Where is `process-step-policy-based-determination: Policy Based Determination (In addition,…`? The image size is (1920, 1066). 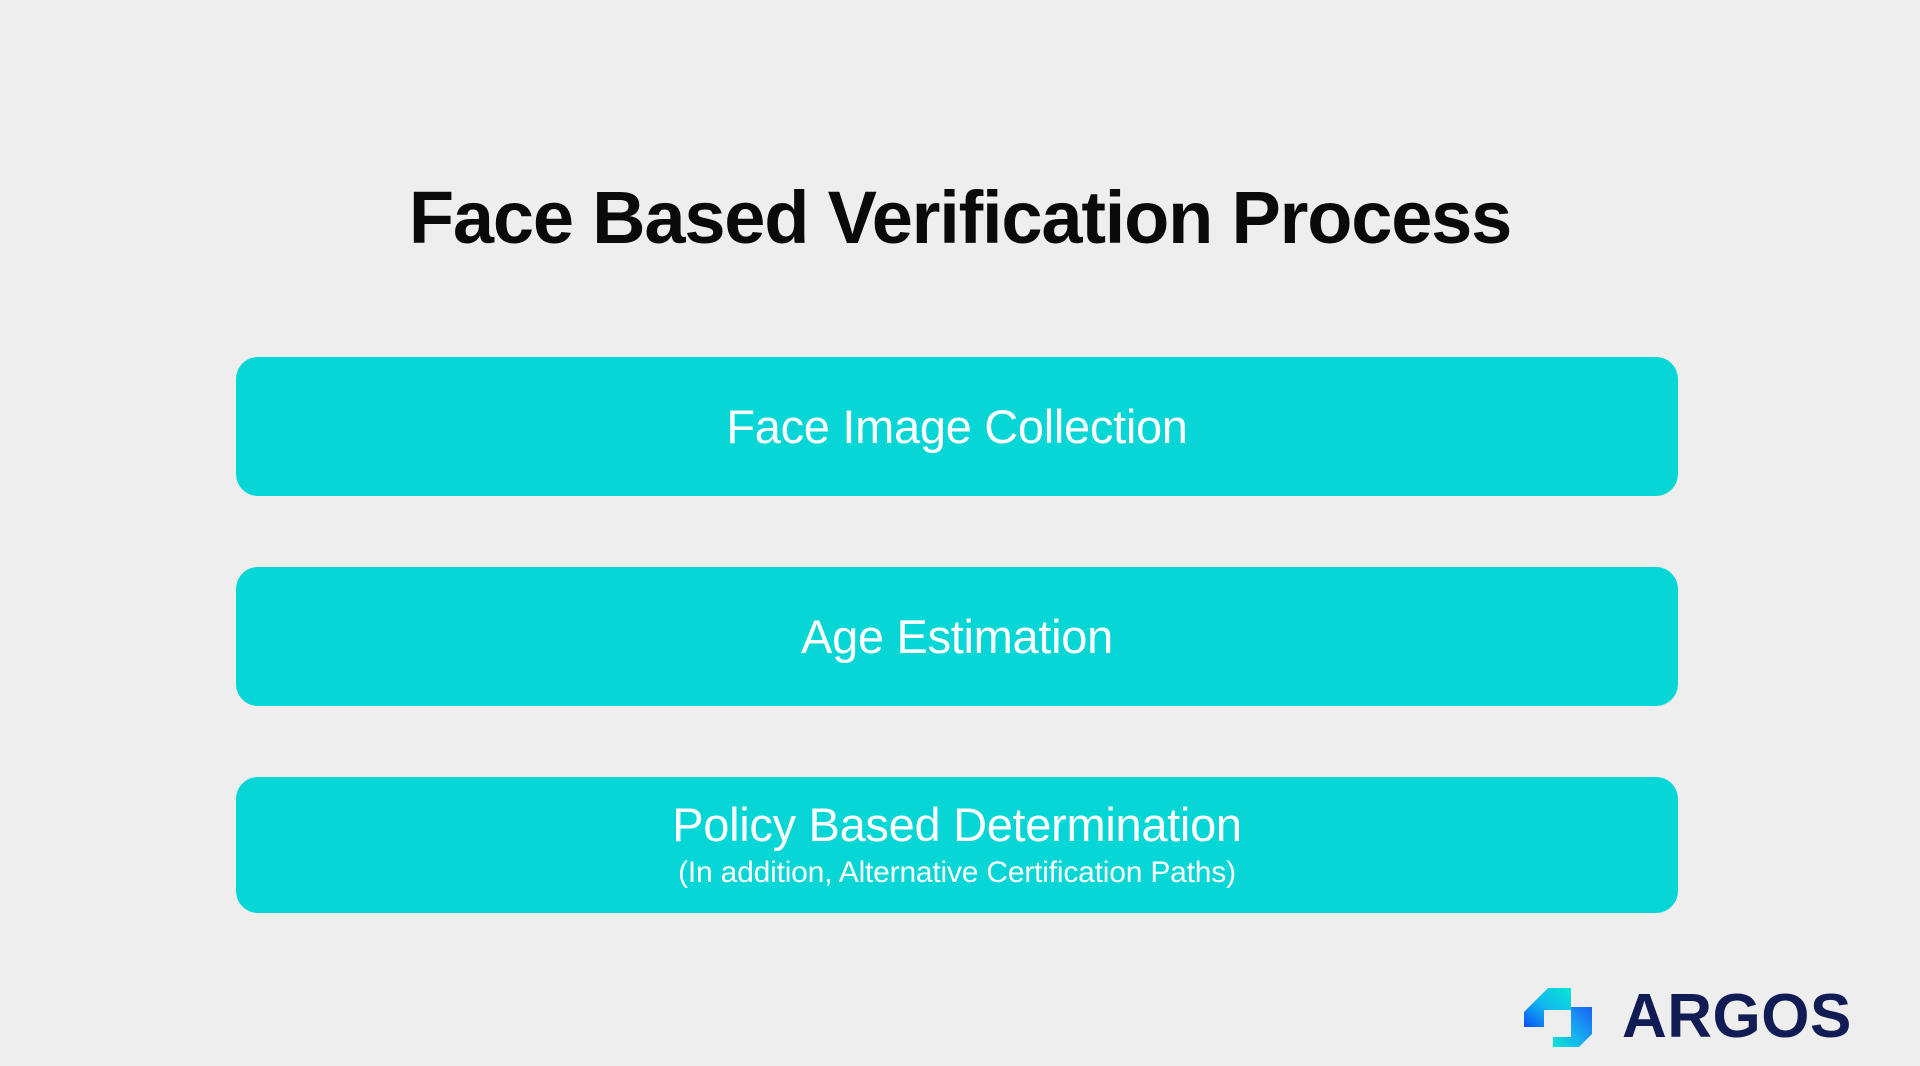 process-step-policy-based-determination: Policy Based Determination (In addition,… is located at coordinates (957, 845).